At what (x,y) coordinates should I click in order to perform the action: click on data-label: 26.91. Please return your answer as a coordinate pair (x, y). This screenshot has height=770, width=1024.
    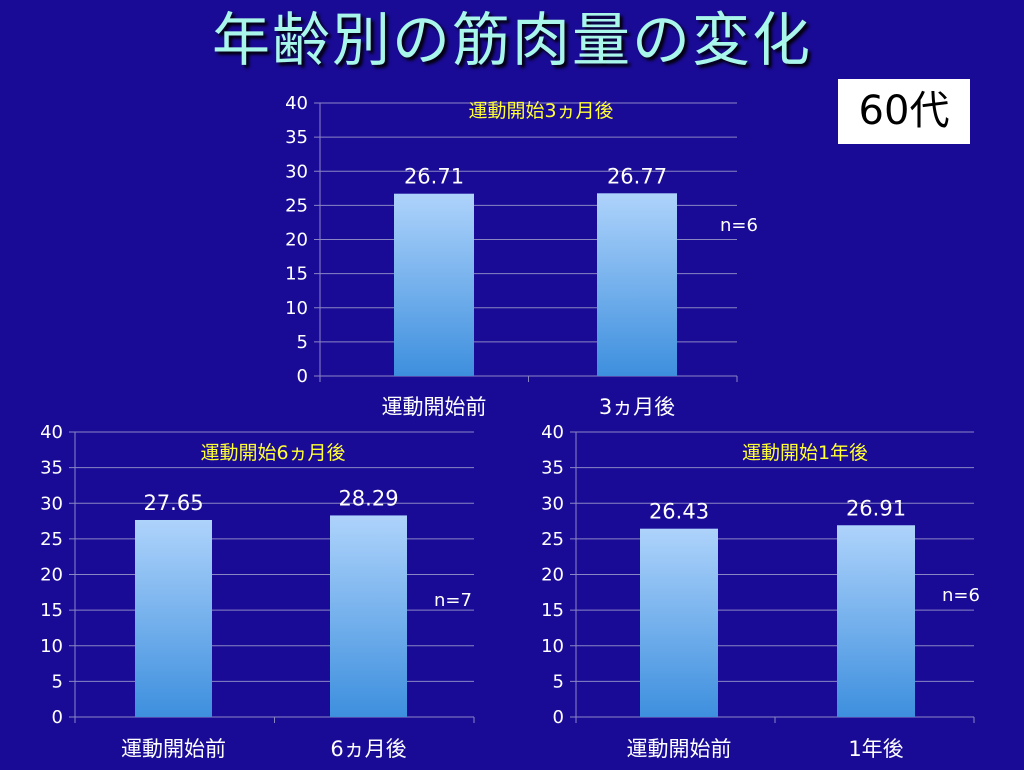
    Looking at the image, I should click on (876, 508).